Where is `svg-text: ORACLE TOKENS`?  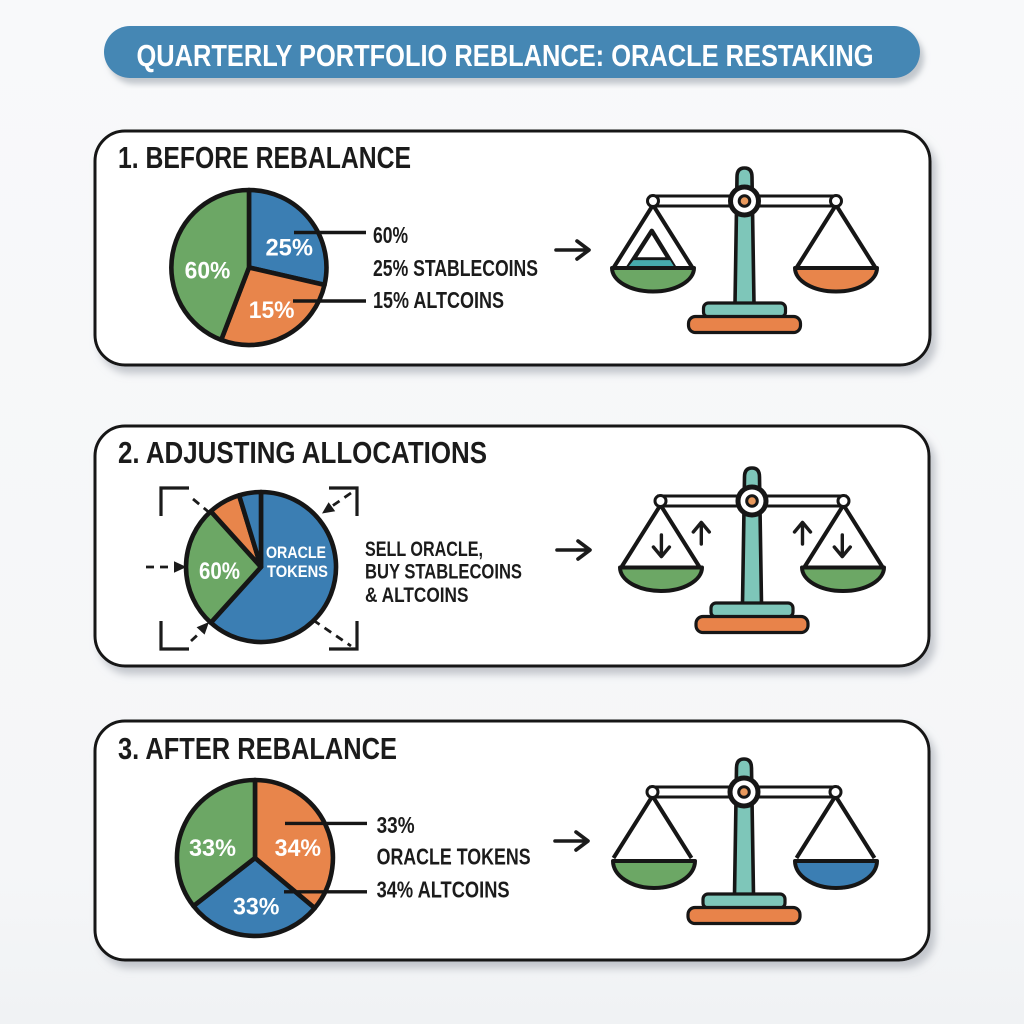
svg-text: ORACLE TOKENS is located at coordinates (454, 857).